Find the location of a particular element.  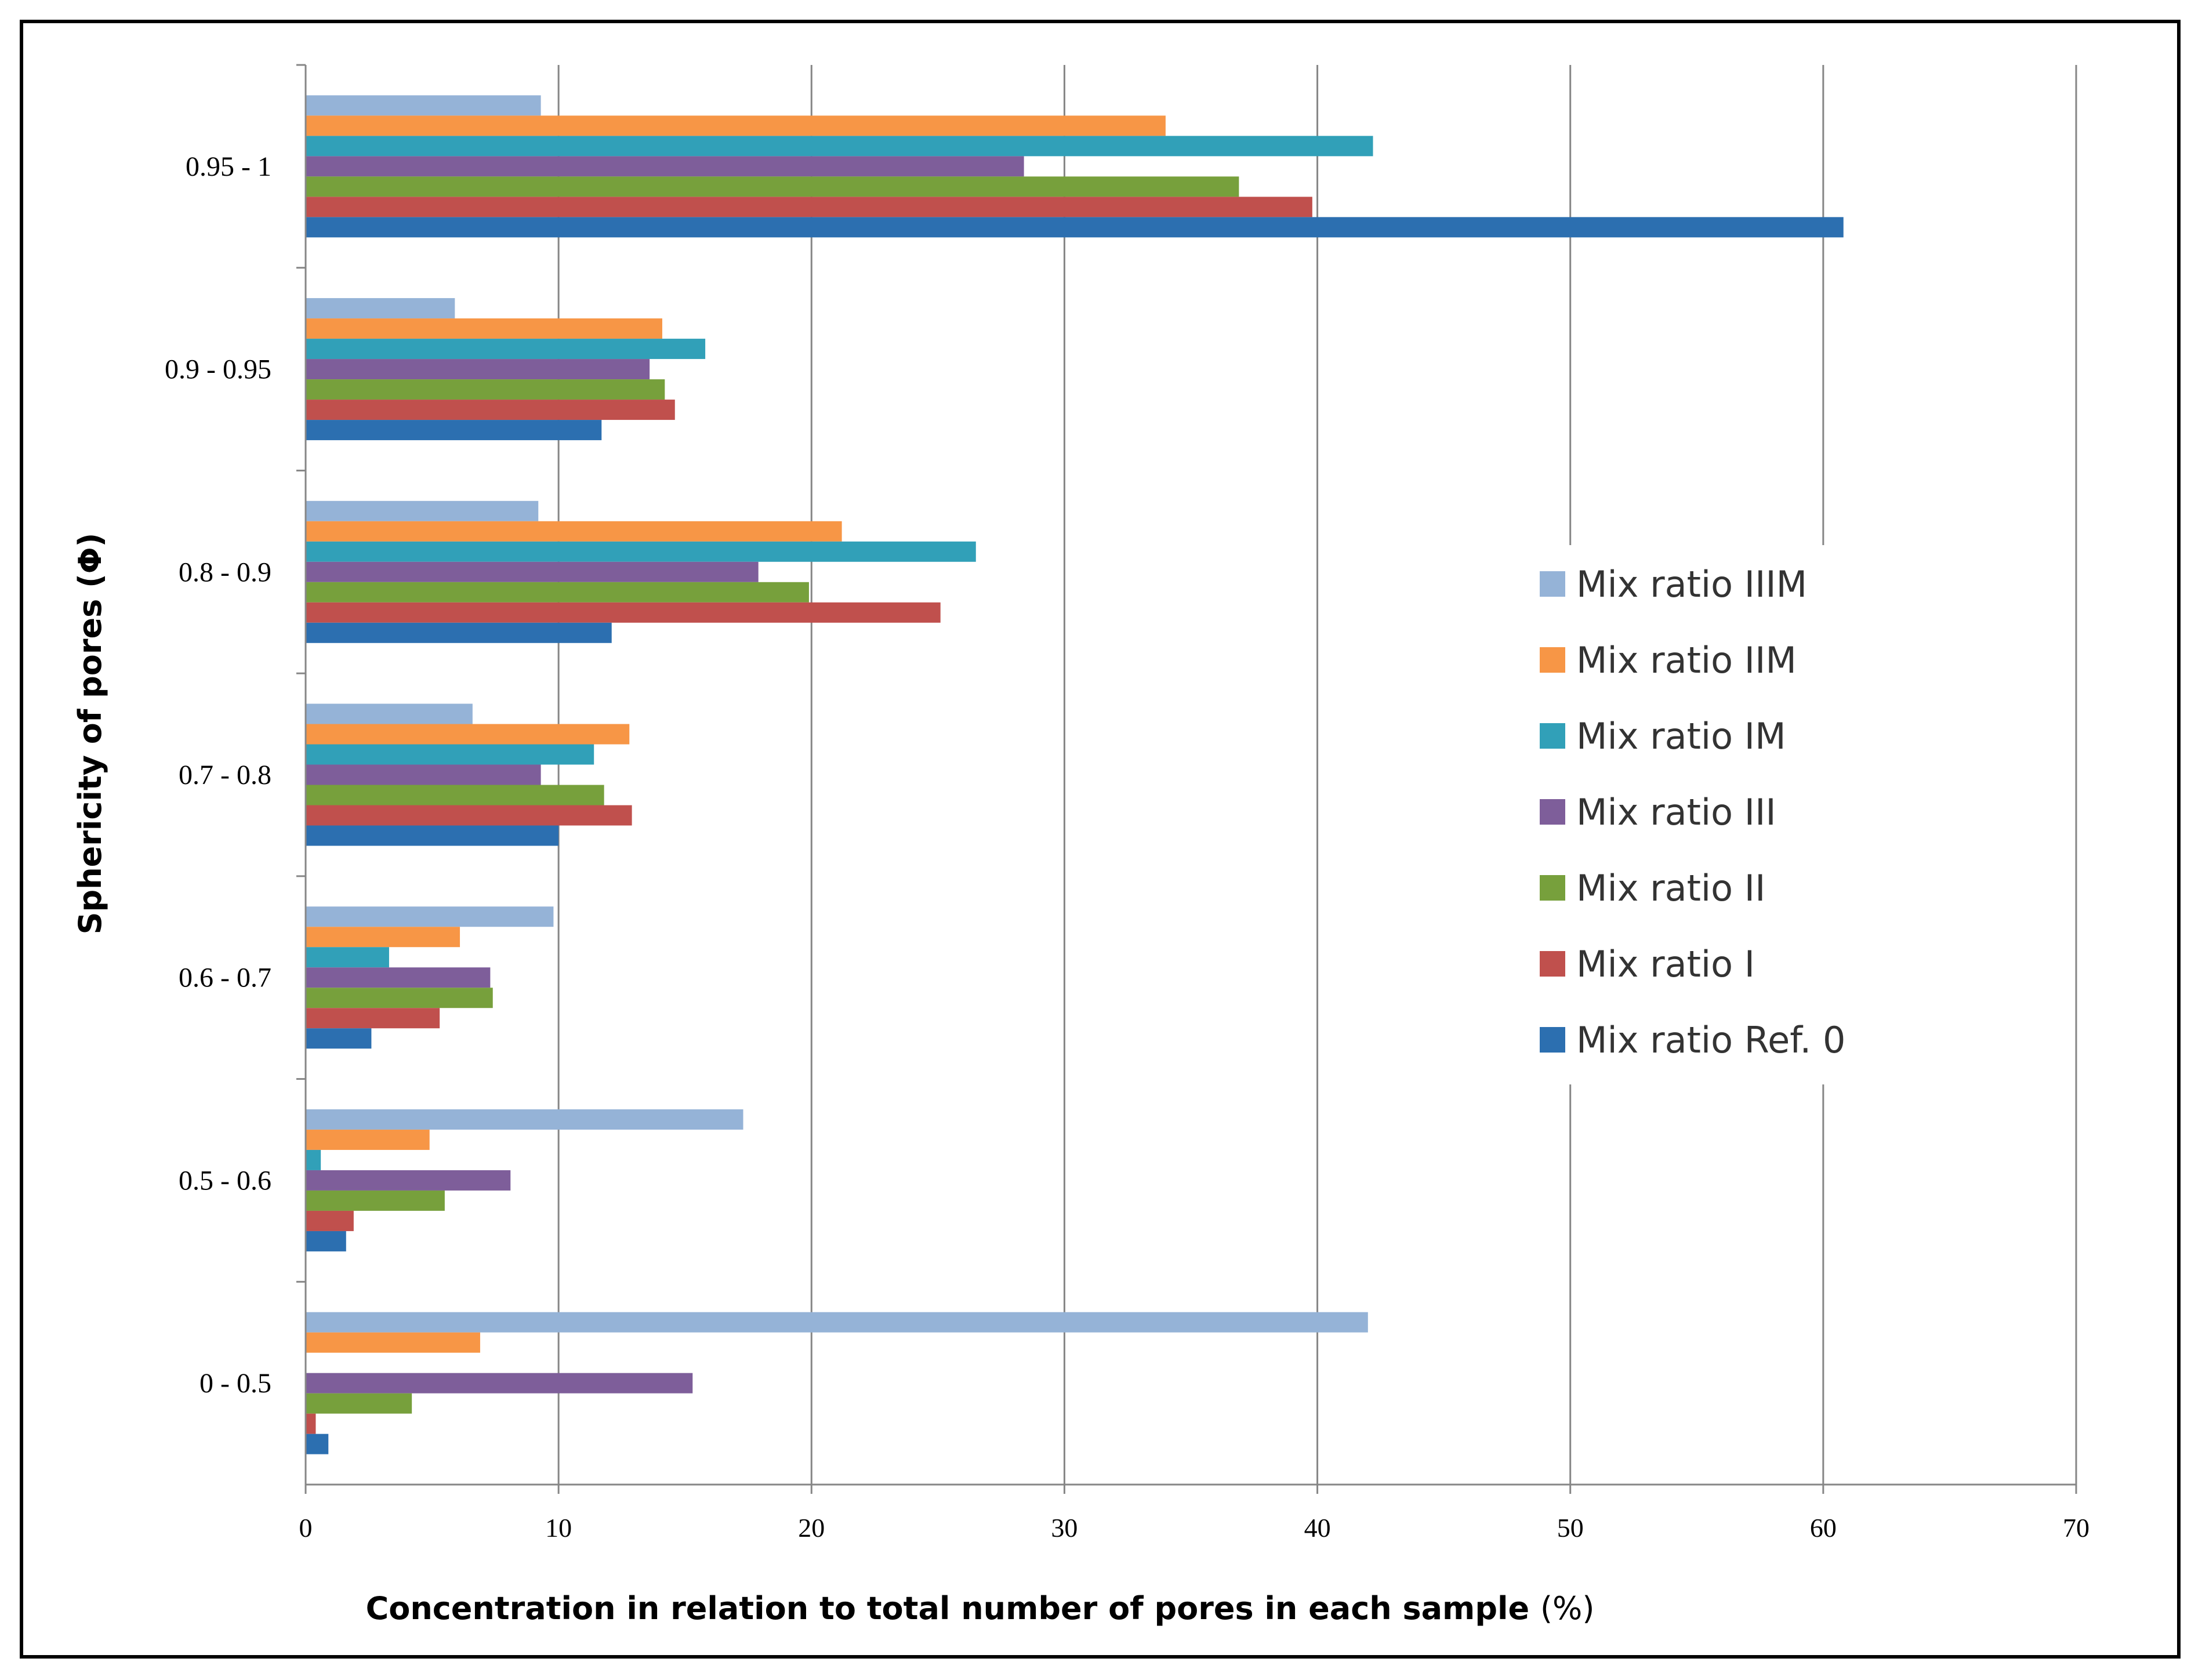

y-category-label: 0.6 - 0.7 is located at coordinates (225, 978).